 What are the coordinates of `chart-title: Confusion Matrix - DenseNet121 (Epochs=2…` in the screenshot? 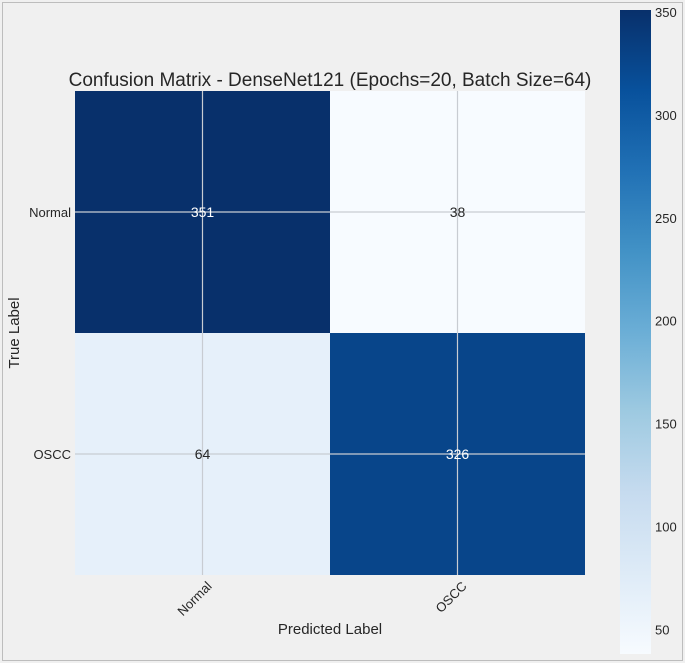 It's located at (330, 80).